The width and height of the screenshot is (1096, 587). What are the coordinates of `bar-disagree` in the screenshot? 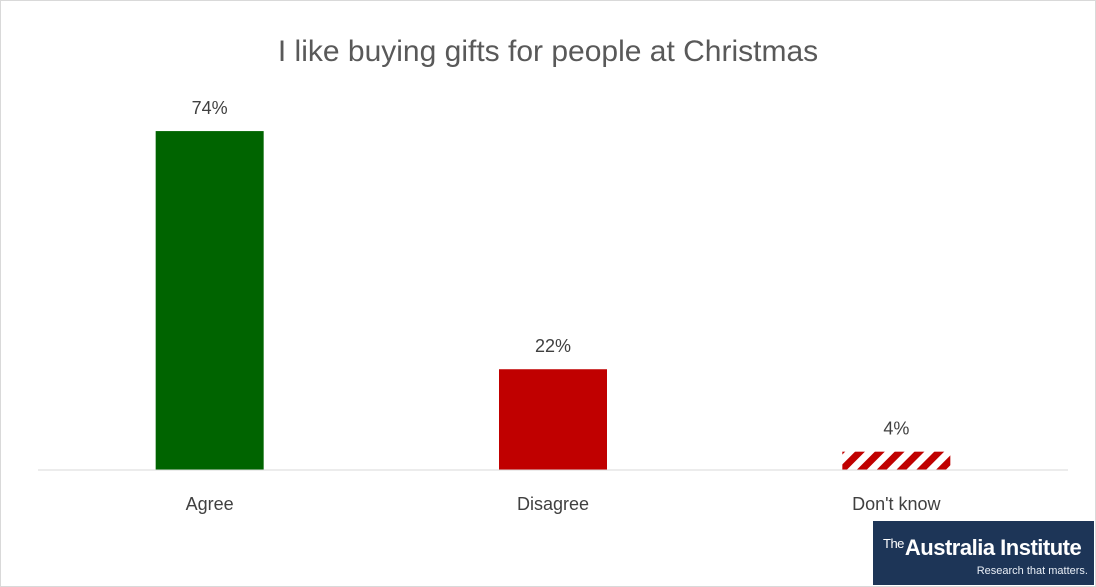 It's located at (553, 419).